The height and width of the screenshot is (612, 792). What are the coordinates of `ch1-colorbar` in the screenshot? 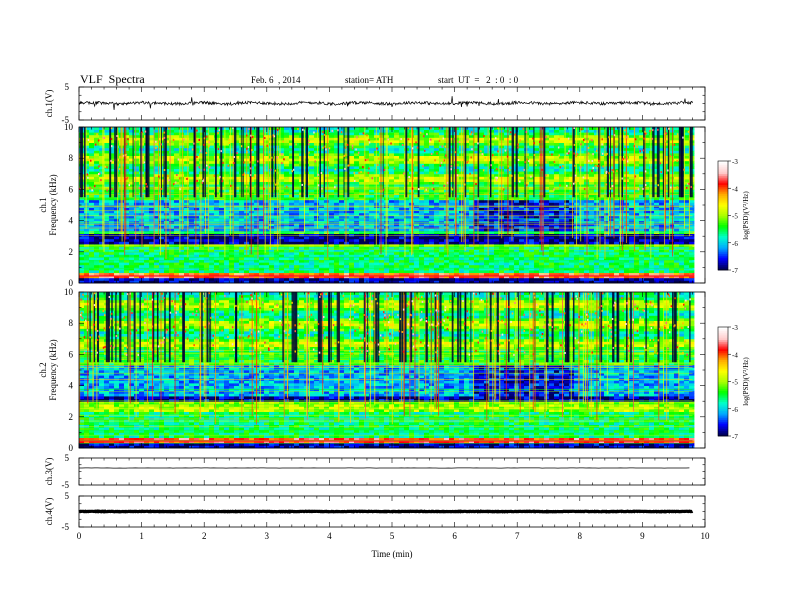 It's located at (723, 216).